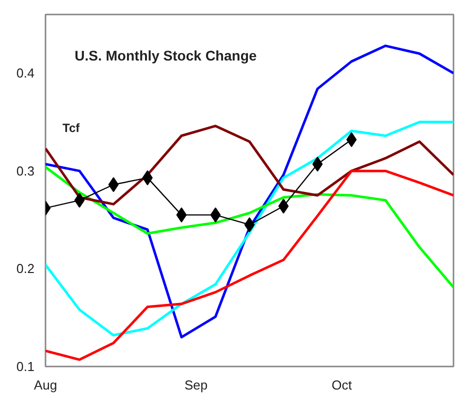 This screenshot has width=469, height=400. What do you see at coordinates (25, 73) in the screenshot?
I see `y-tick-label: 0.4` at bounding box center [25, 73].